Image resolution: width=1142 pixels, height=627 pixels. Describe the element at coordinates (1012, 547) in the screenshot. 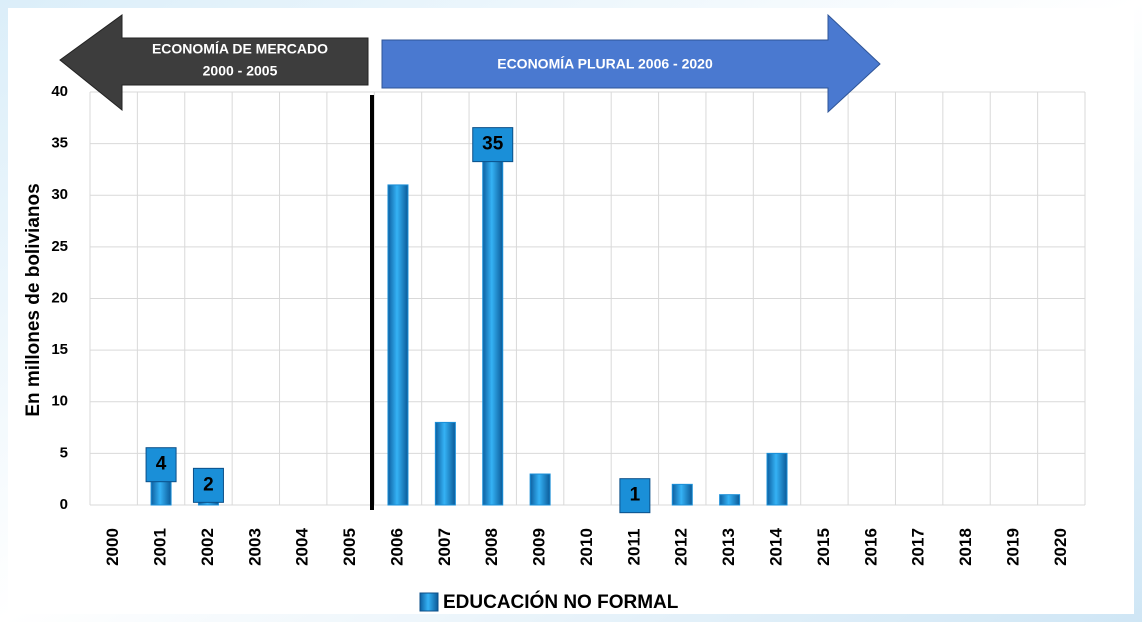

I see `x-tick-label: 2019` at that location.